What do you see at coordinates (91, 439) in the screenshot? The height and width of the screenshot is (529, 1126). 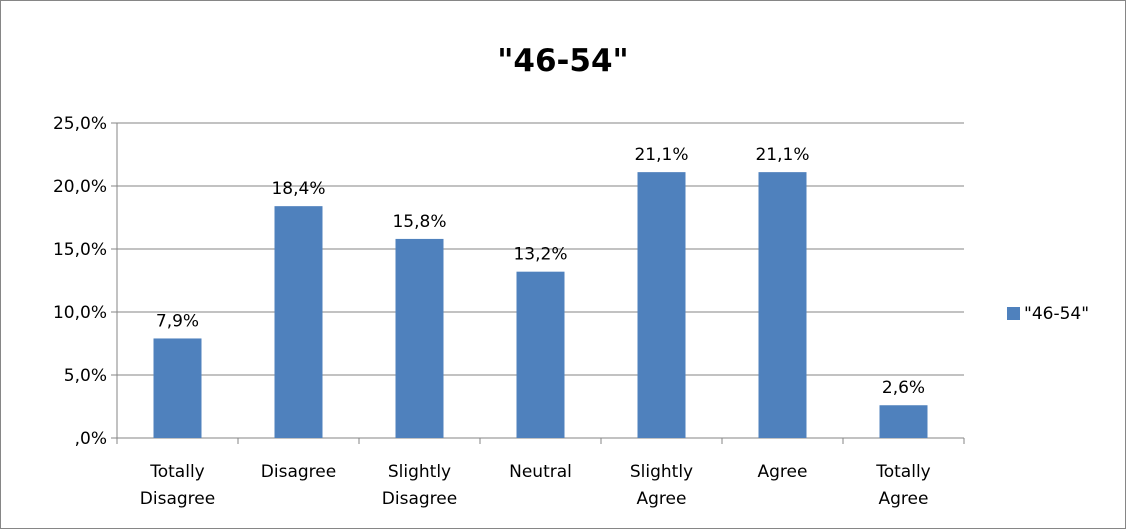 I see `y-tick-label: ,0%` at bounding box center [91, 439].